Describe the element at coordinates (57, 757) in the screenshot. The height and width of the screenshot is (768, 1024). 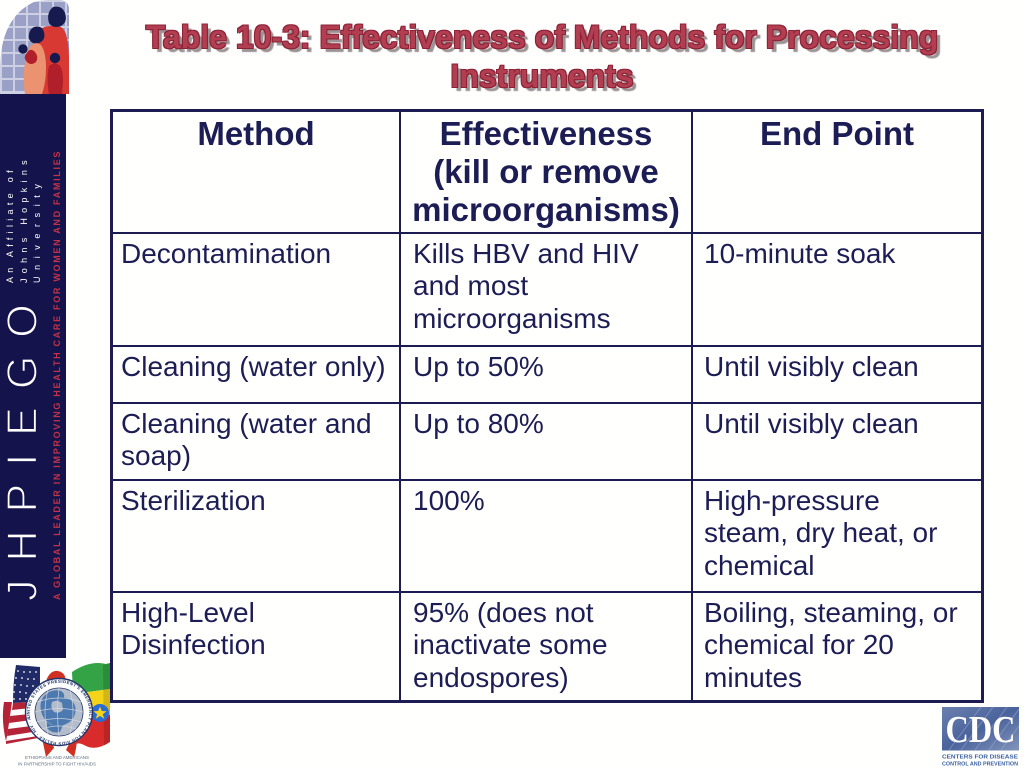
I see `svg-text: ETHIOPIANS AND AMERICANS` at that location.